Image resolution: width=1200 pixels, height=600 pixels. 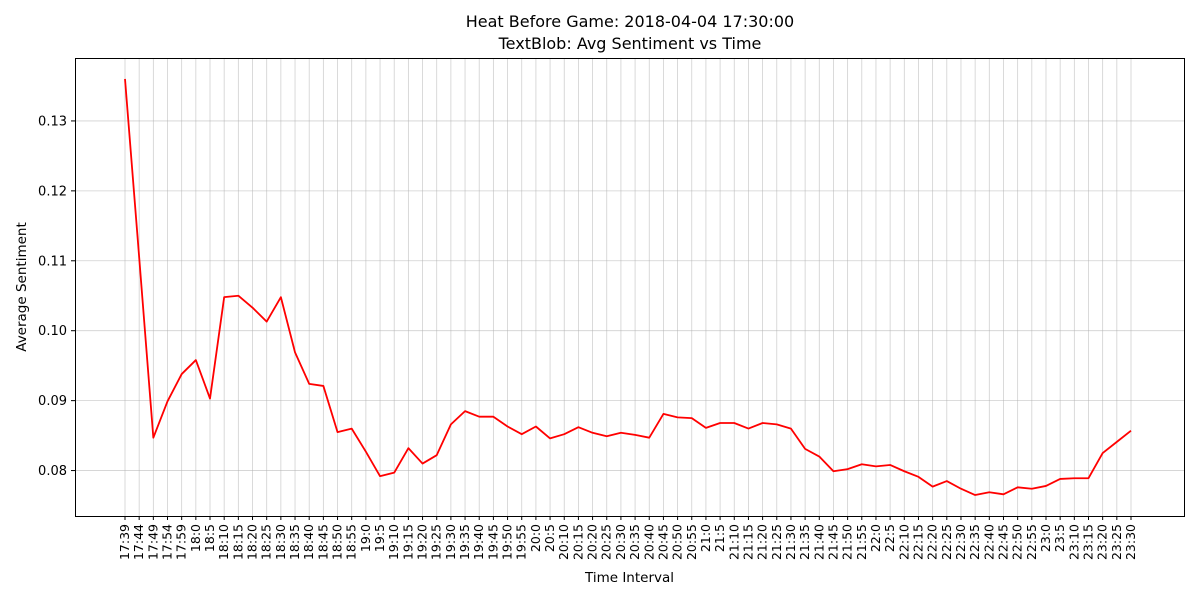 What do you see at coordinates (606, 542) in the screenshot?
I see `x-tick-label: 20:25` at bounding box center [606, 542].